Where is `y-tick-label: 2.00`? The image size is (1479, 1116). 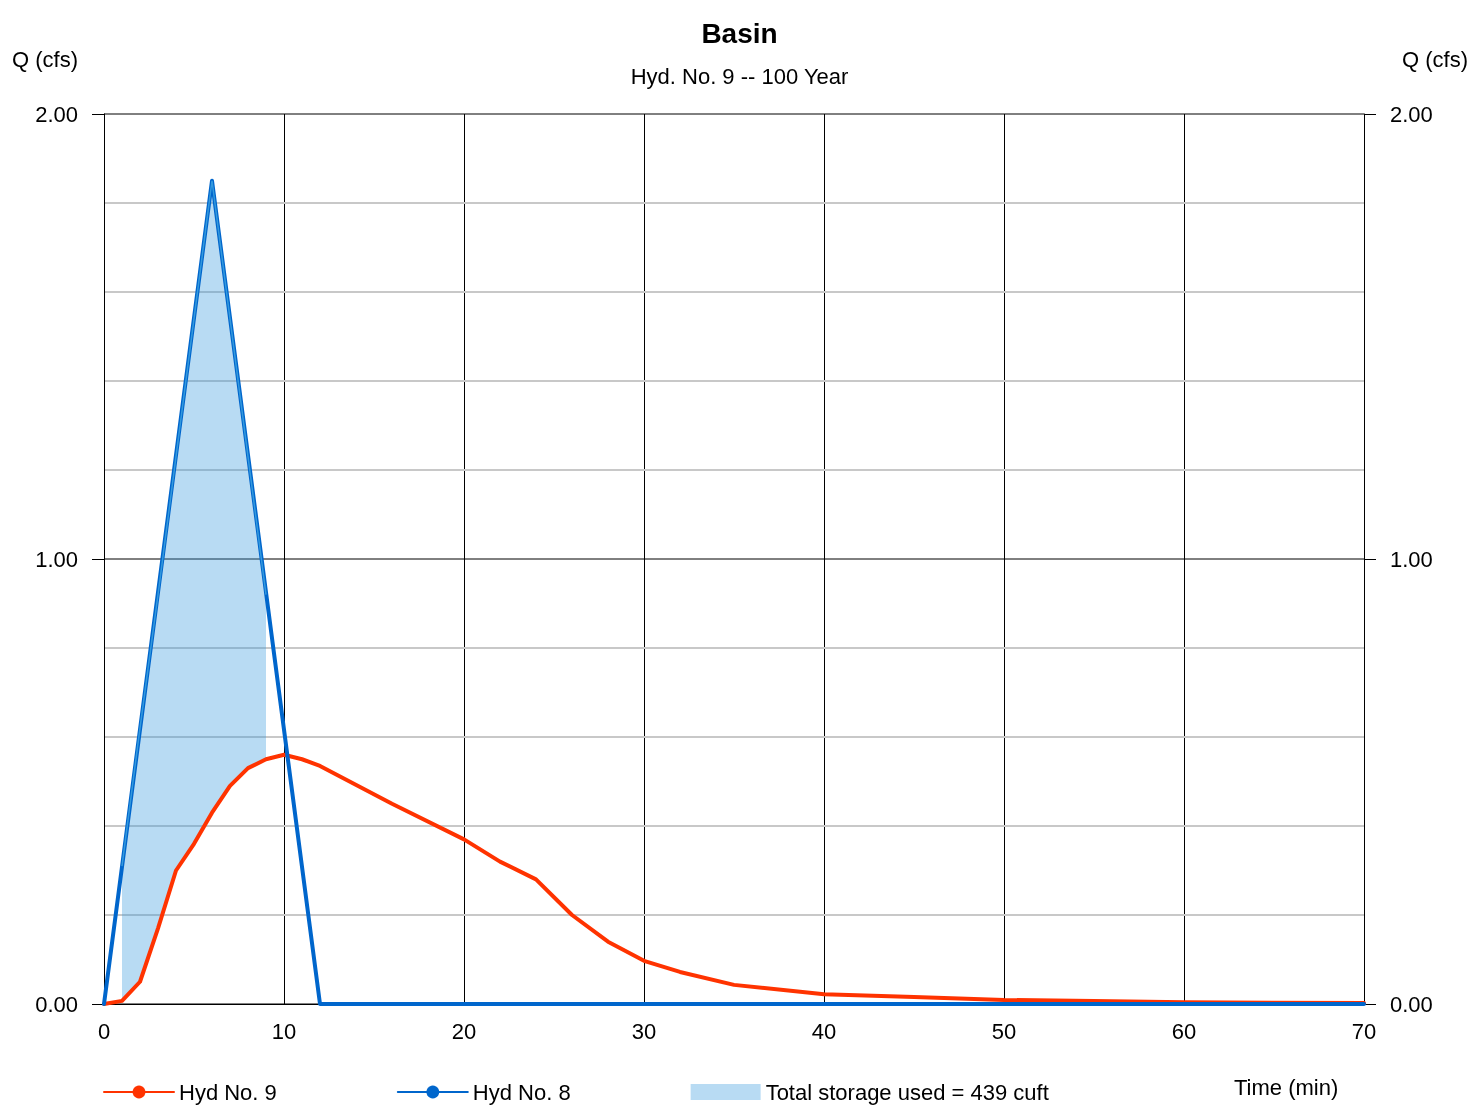 y-tick-label: 2.00 is located at coordinates (56, 114).